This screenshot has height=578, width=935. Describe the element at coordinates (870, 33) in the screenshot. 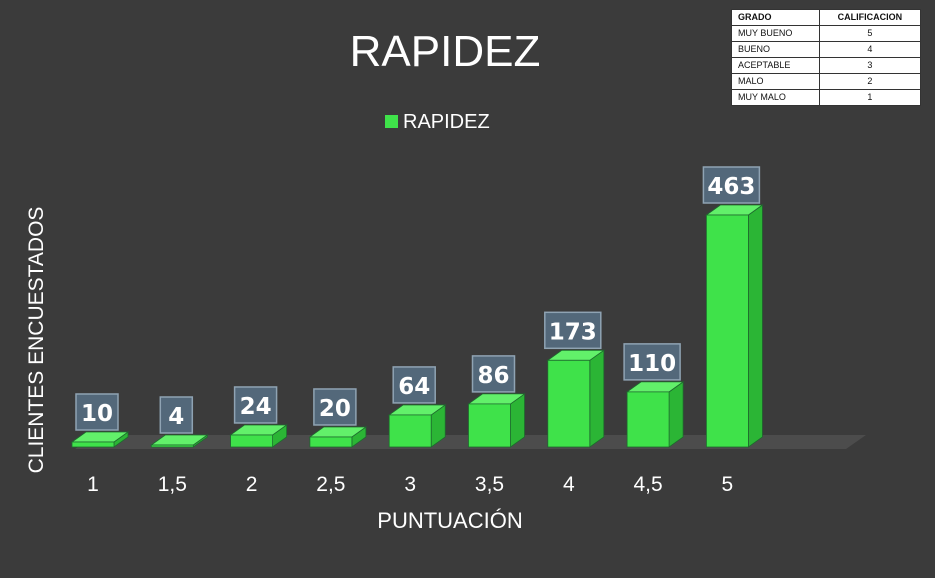

I see `score-cell: 5` at that location.